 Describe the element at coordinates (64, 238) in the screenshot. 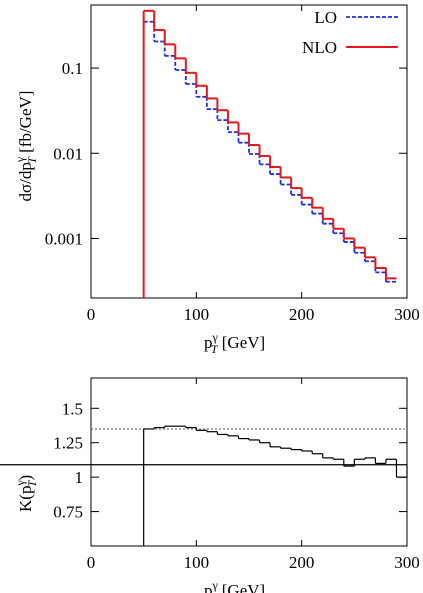

I see `y-tick-label: 0.001` at that location.